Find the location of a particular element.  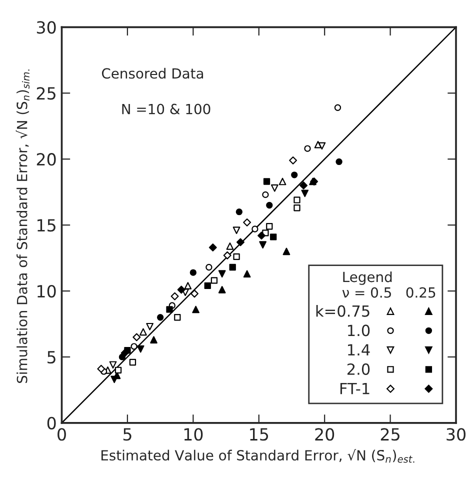

x-tick-label: 15 is located at coordinates (259, 434).